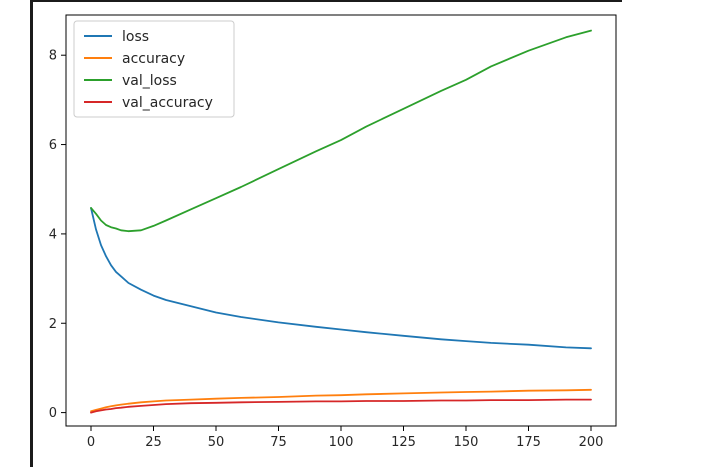 The image size is (708, 467). What do you see at coordinates (326, 1) in the screenshot?
I see `top-border` at bounding box center [326, 1].